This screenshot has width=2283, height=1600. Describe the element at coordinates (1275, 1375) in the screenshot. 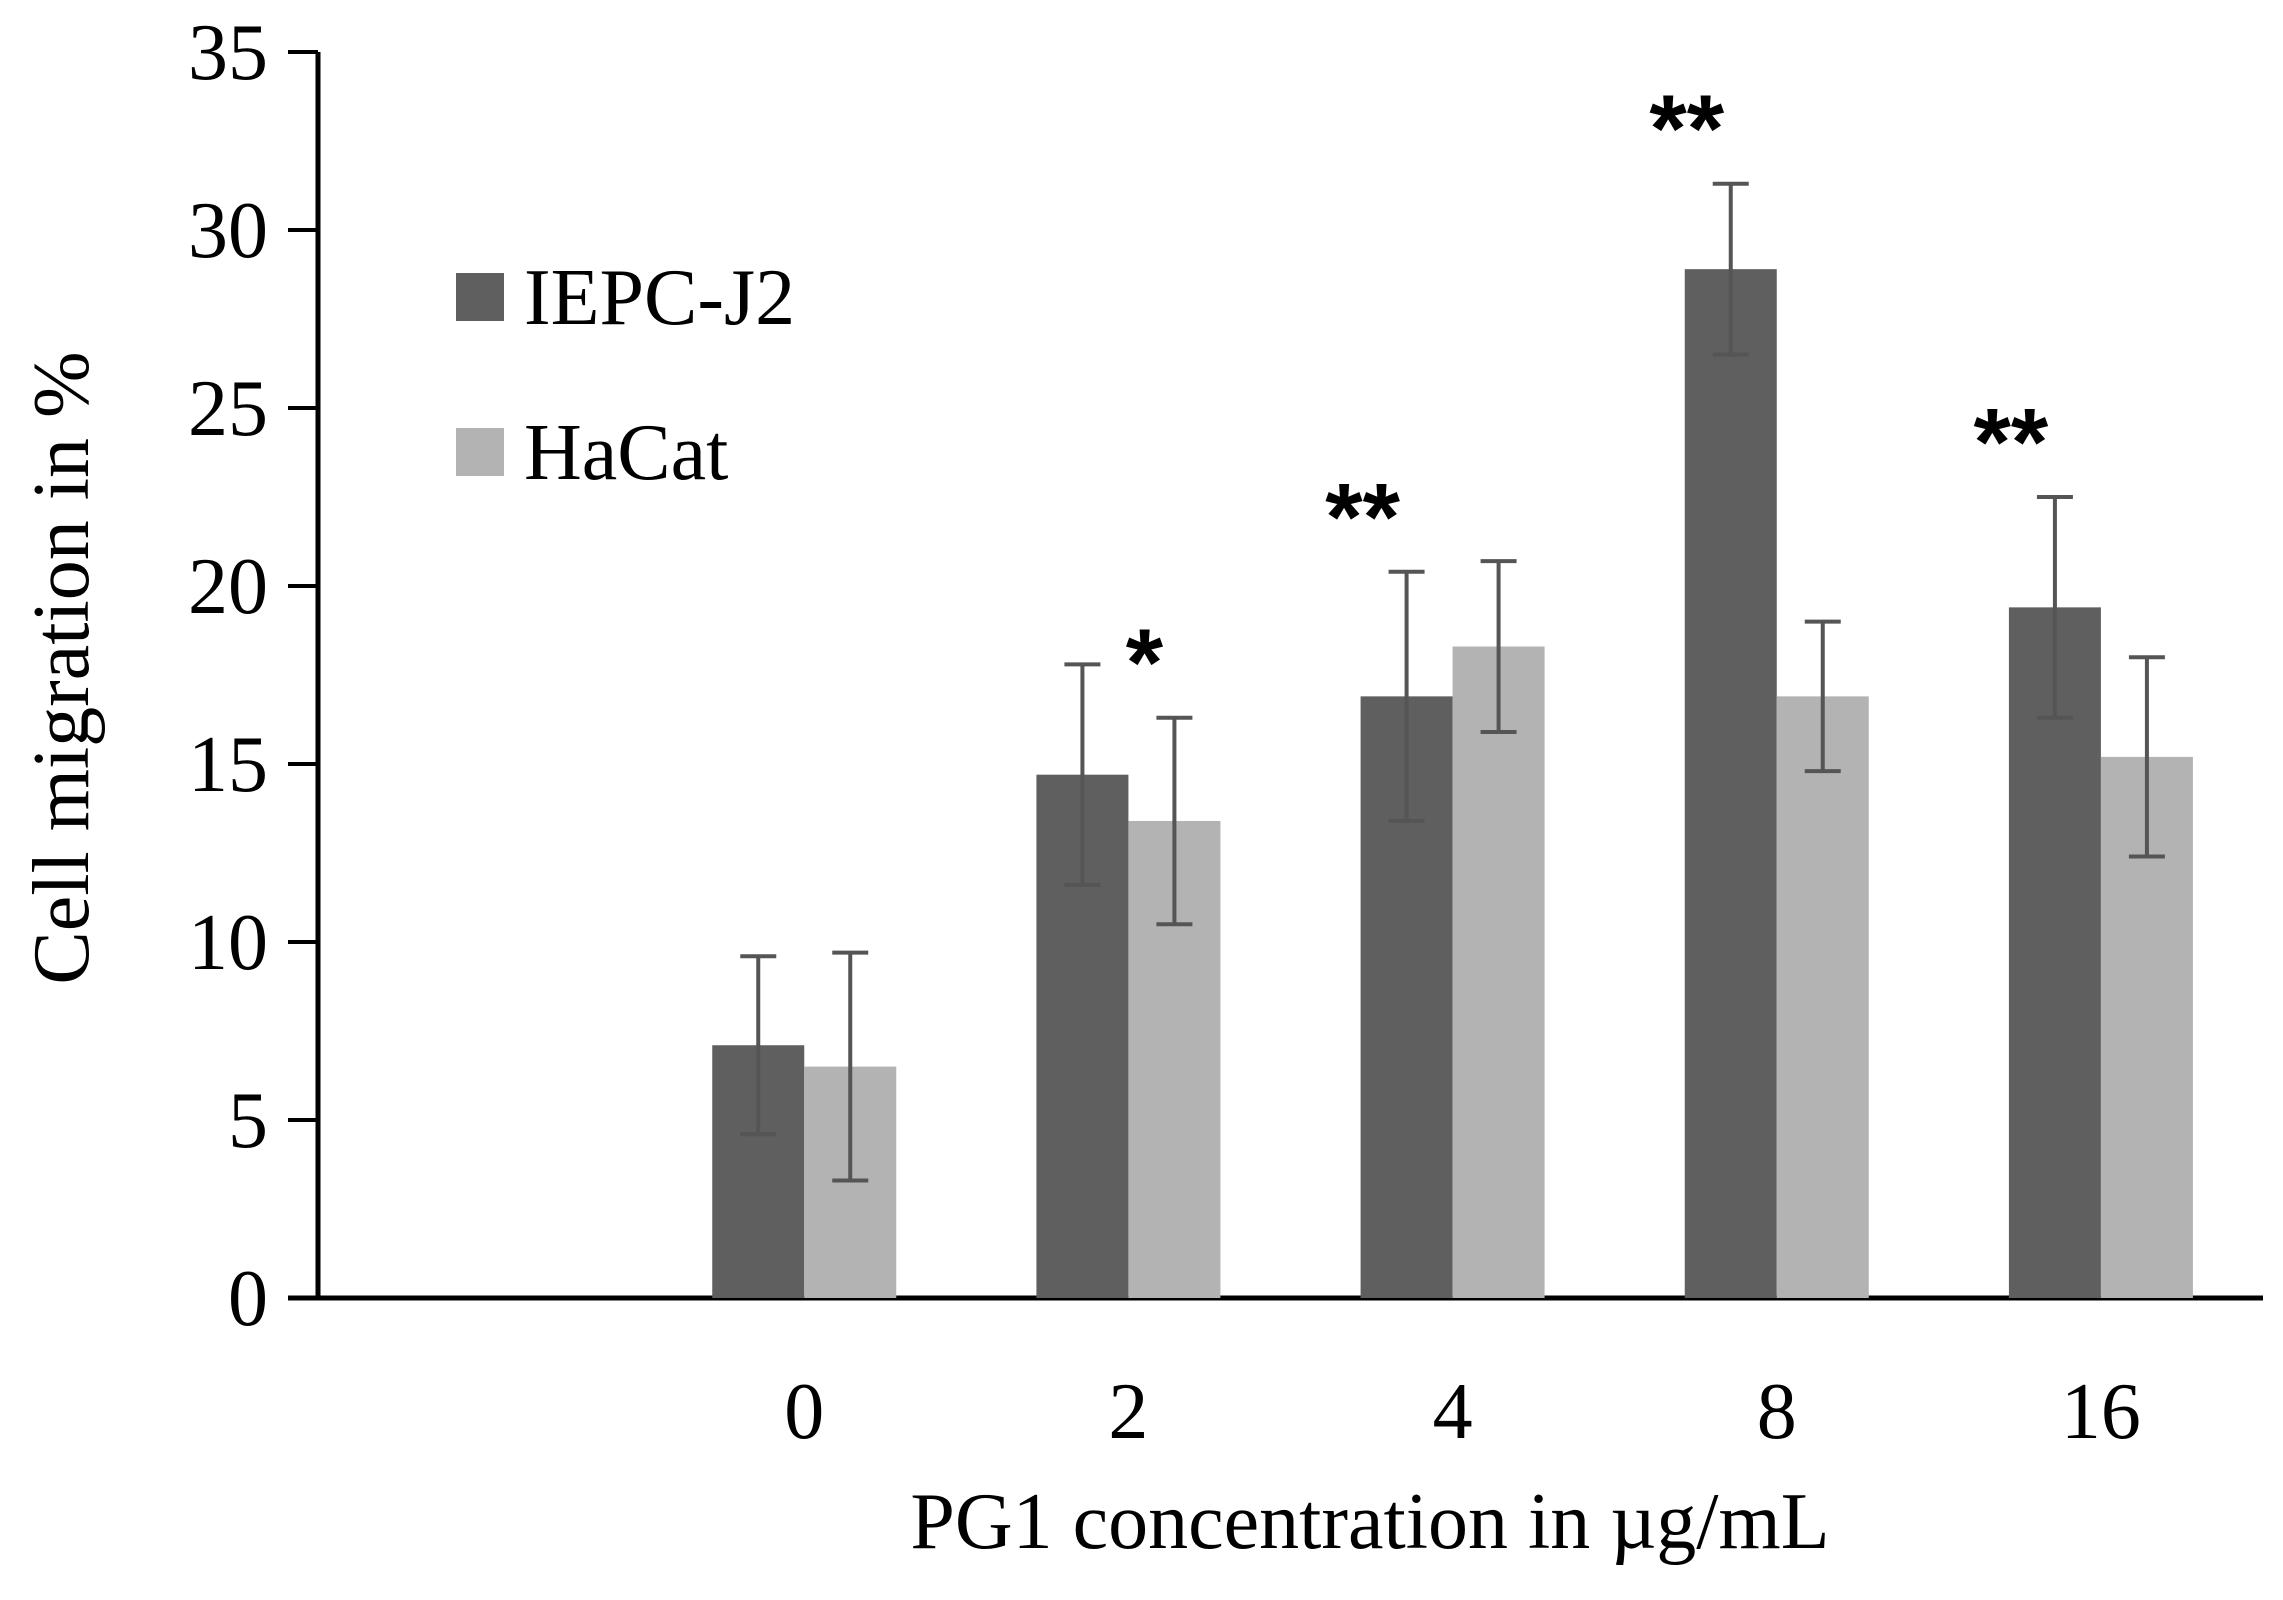

I see `x-axis: 0 2 4 8 16` at that location.